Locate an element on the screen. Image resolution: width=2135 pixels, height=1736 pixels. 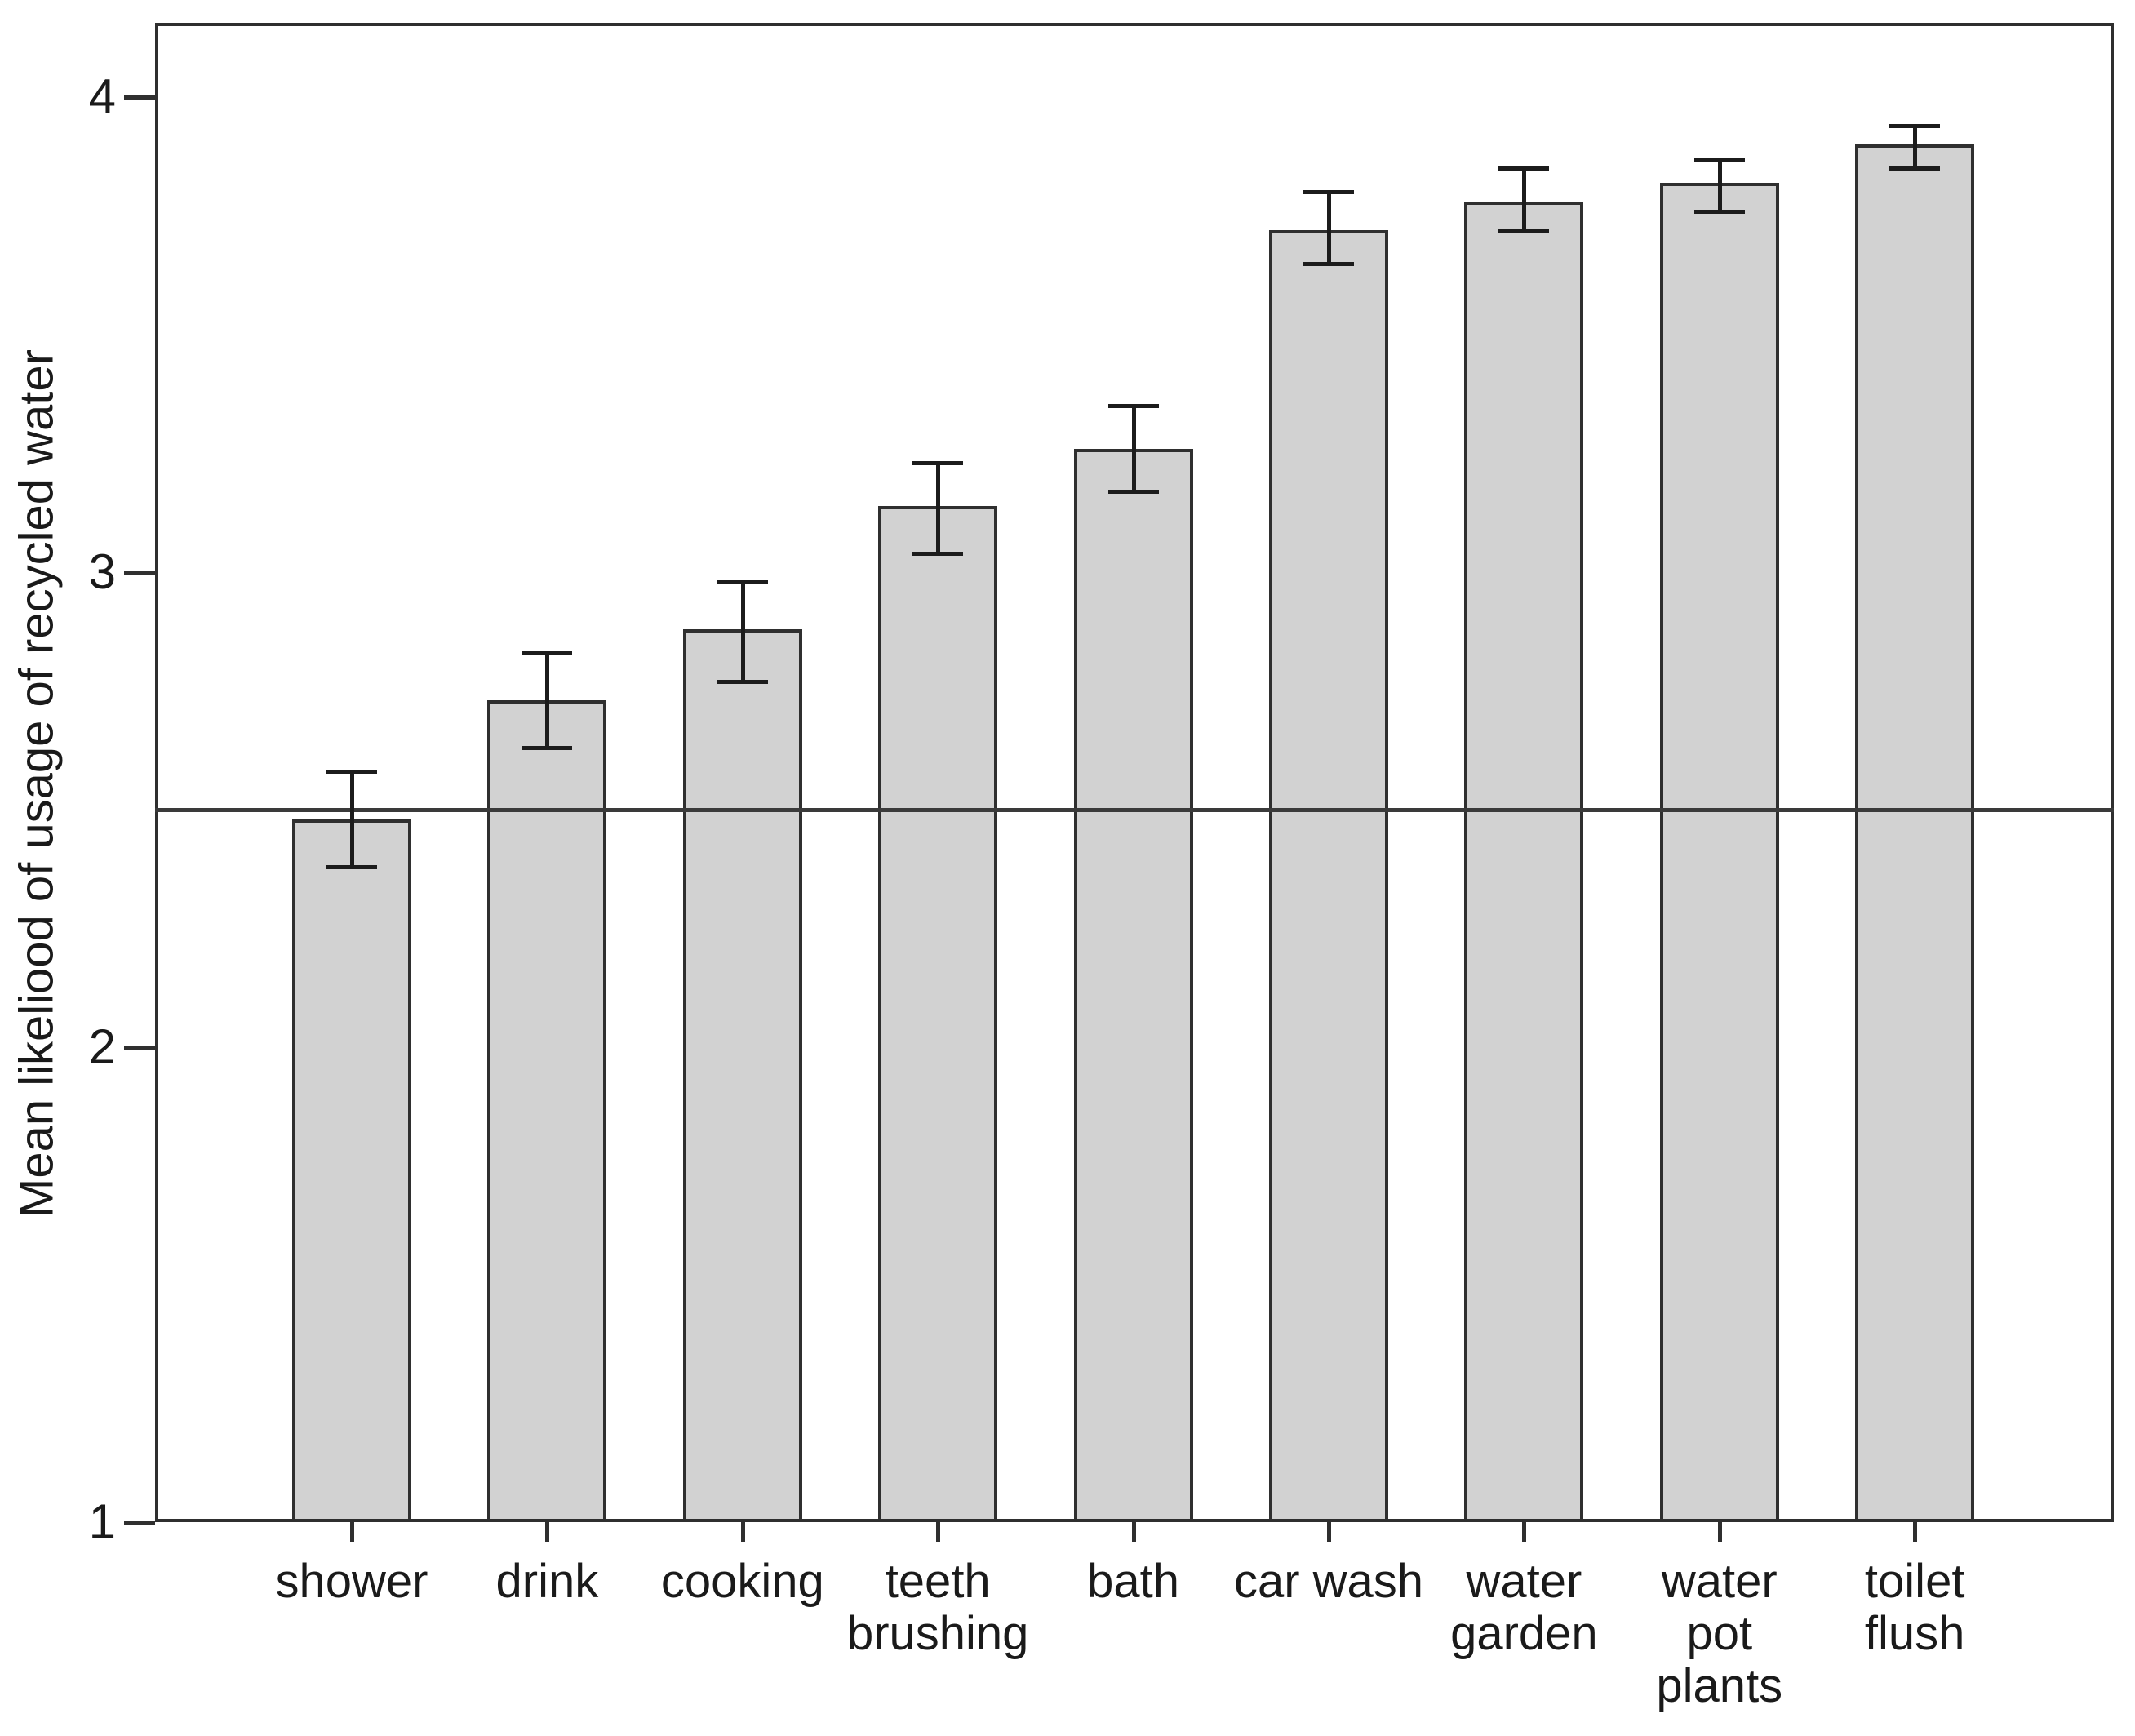
error-bar-cap-top-cooking is located at coordinates (742, 581).